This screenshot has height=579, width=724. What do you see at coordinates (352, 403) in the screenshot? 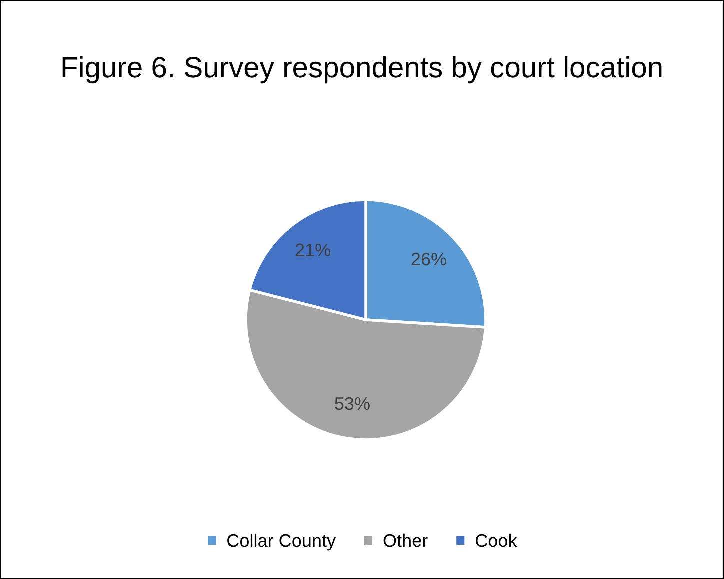
I see `data-label: 53%` at bounding box center [352, 403].